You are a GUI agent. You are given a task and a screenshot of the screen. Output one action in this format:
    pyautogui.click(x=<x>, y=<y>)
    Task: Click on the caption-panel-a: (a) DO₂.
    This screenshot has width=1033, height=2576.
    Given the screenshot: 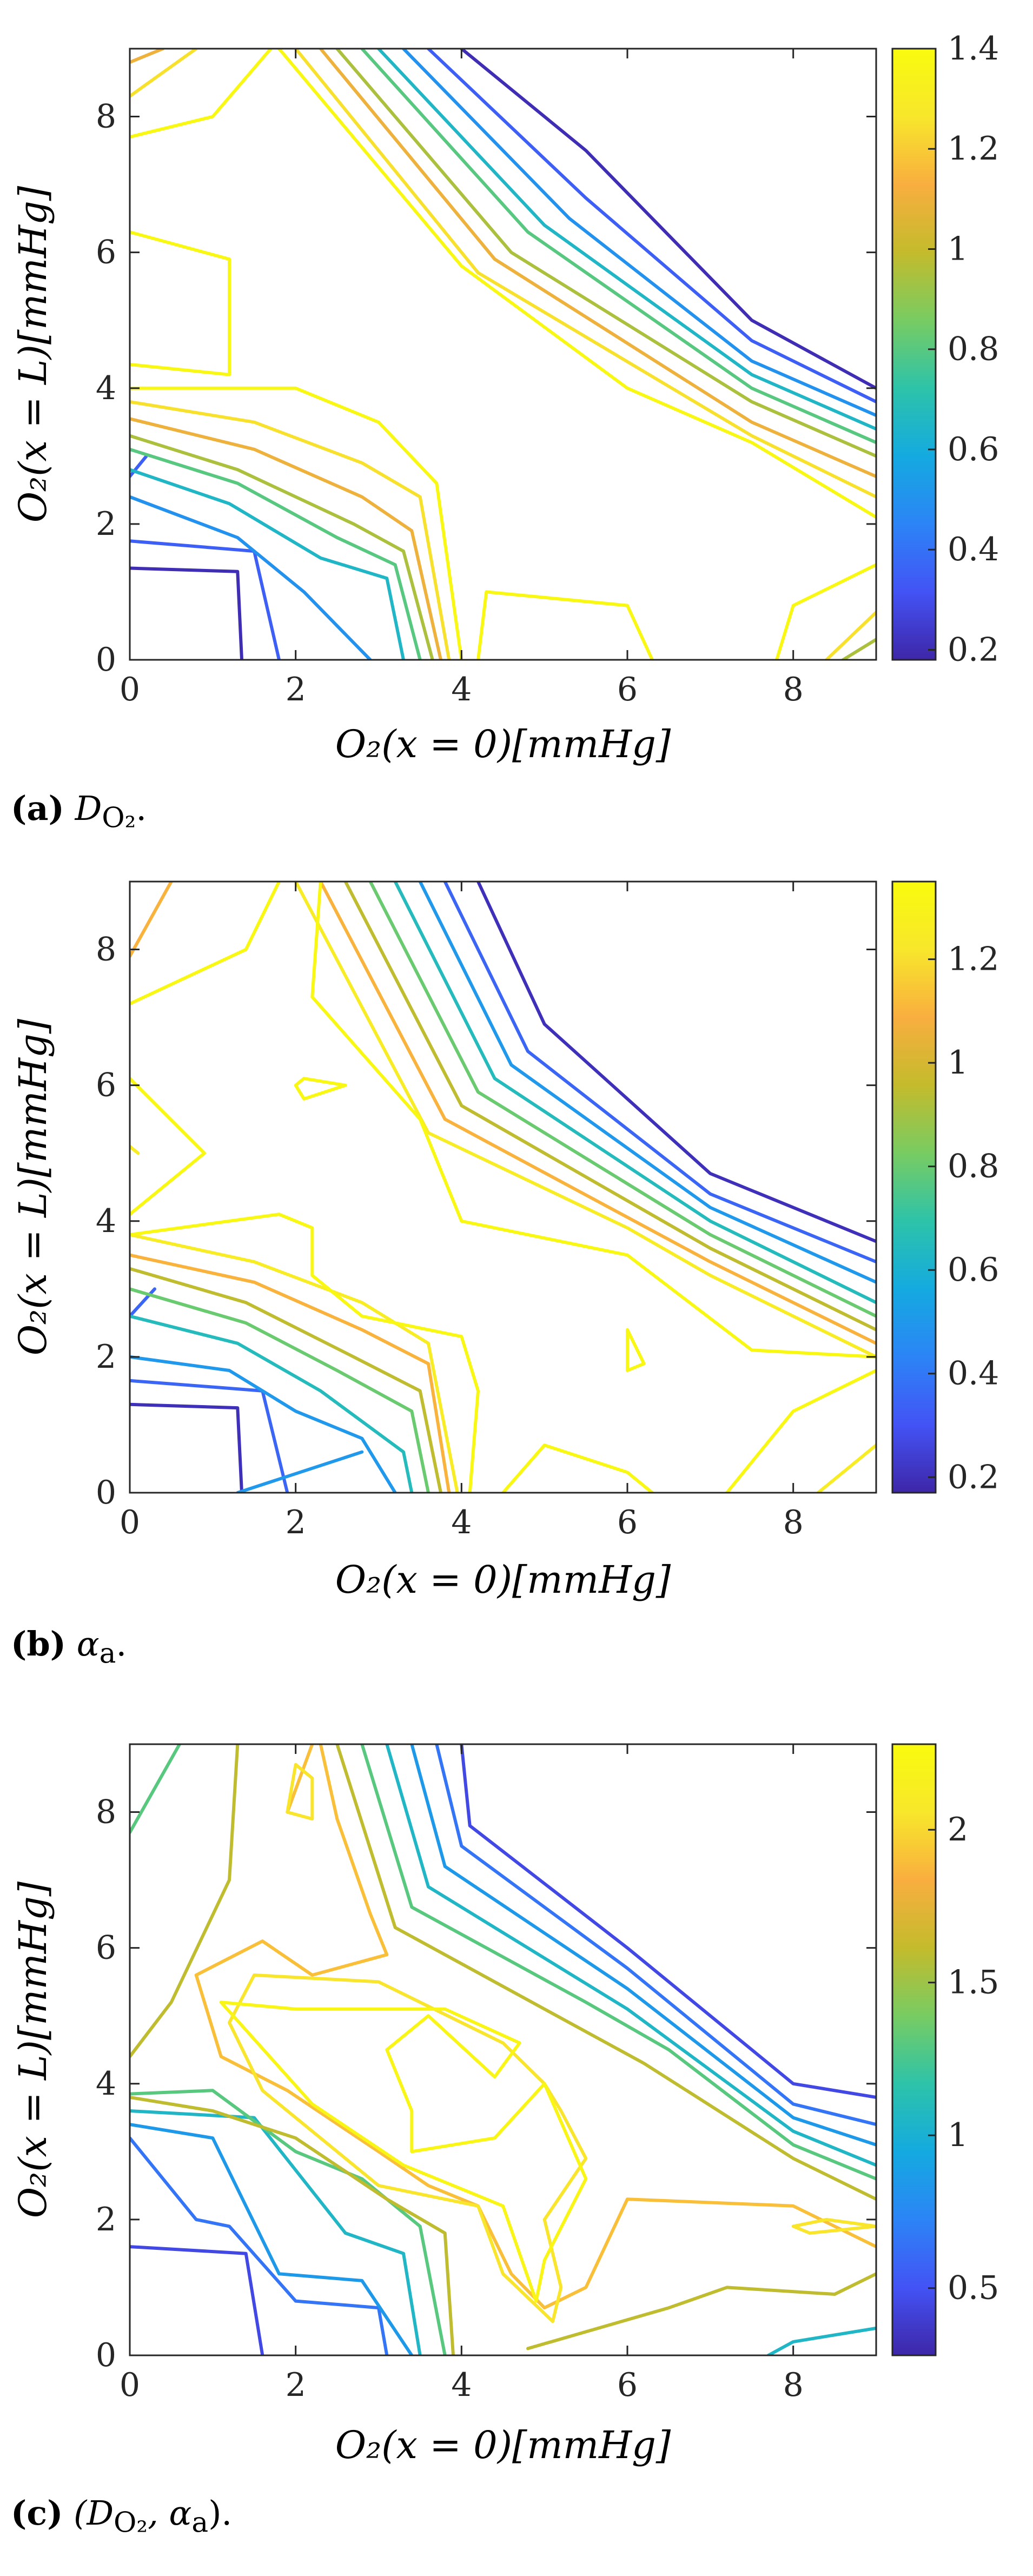 What is the action you would take?
    pyautogui.click(x=79, y=812)
    